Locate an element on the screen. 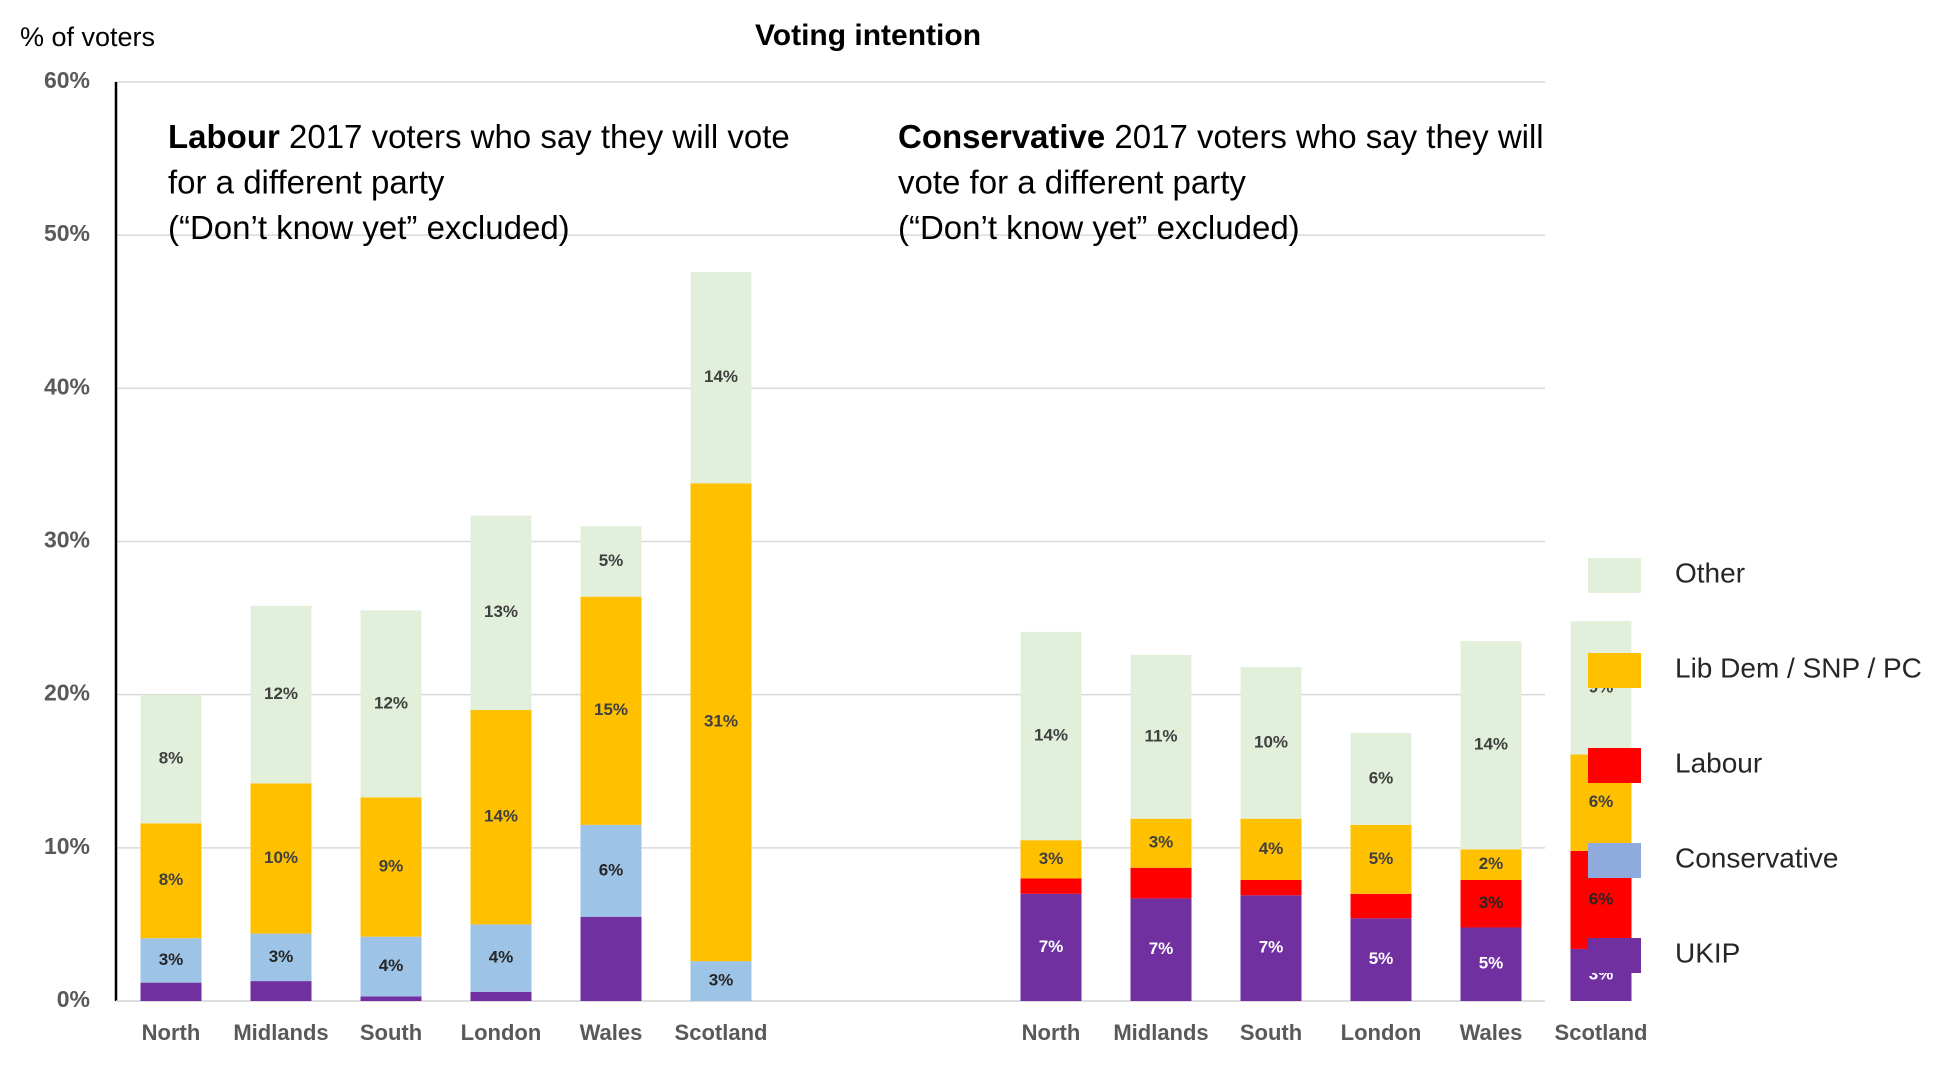  legend-label: UKIP is located at coordinates (1707, 952).